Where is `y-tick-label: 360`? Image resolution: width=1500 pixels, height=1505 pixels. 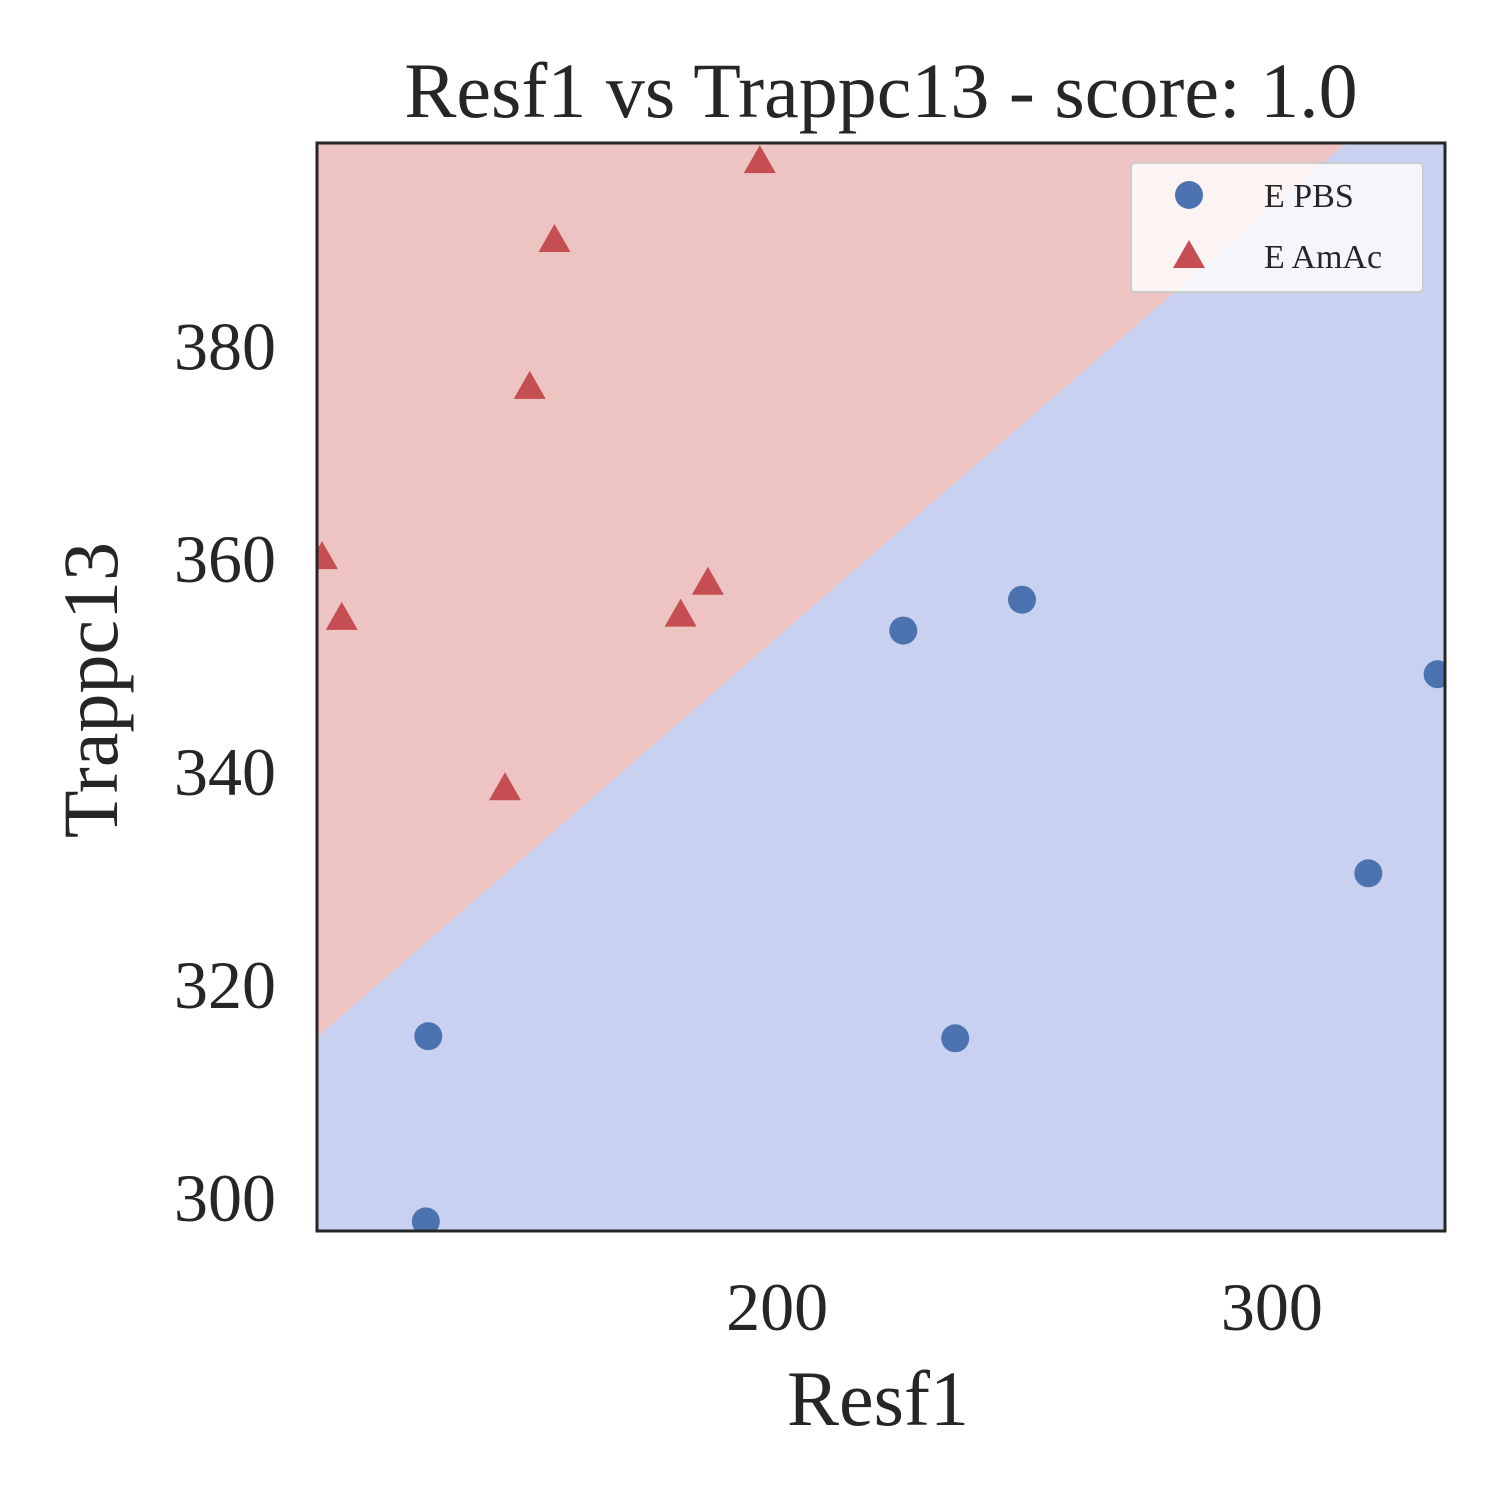 y-tick-label: 360 is located at coordinates (225, 559).